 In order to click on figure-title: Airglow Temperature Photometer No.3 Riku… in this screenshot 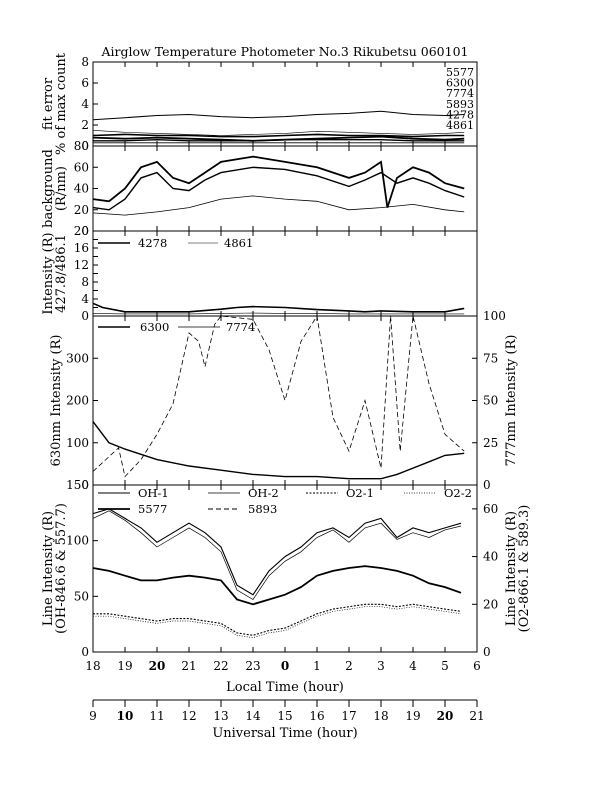, I will do `click(285, 51)`.